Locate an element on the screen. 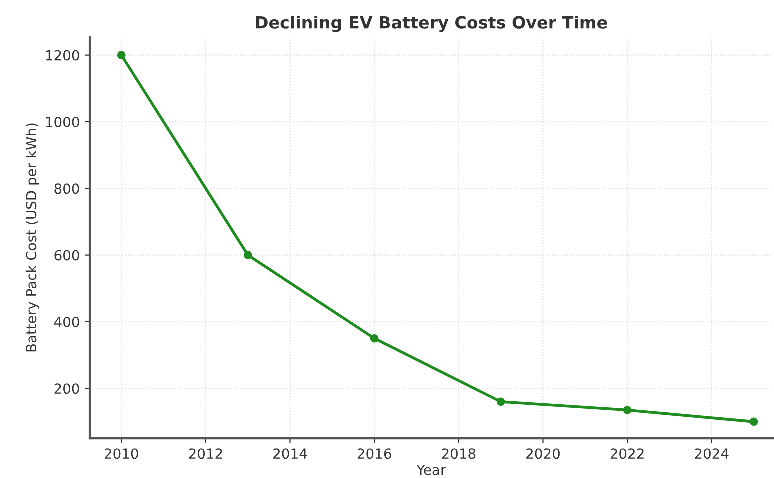  x-tick-label: 2010 is located at coordinates (121, 454).